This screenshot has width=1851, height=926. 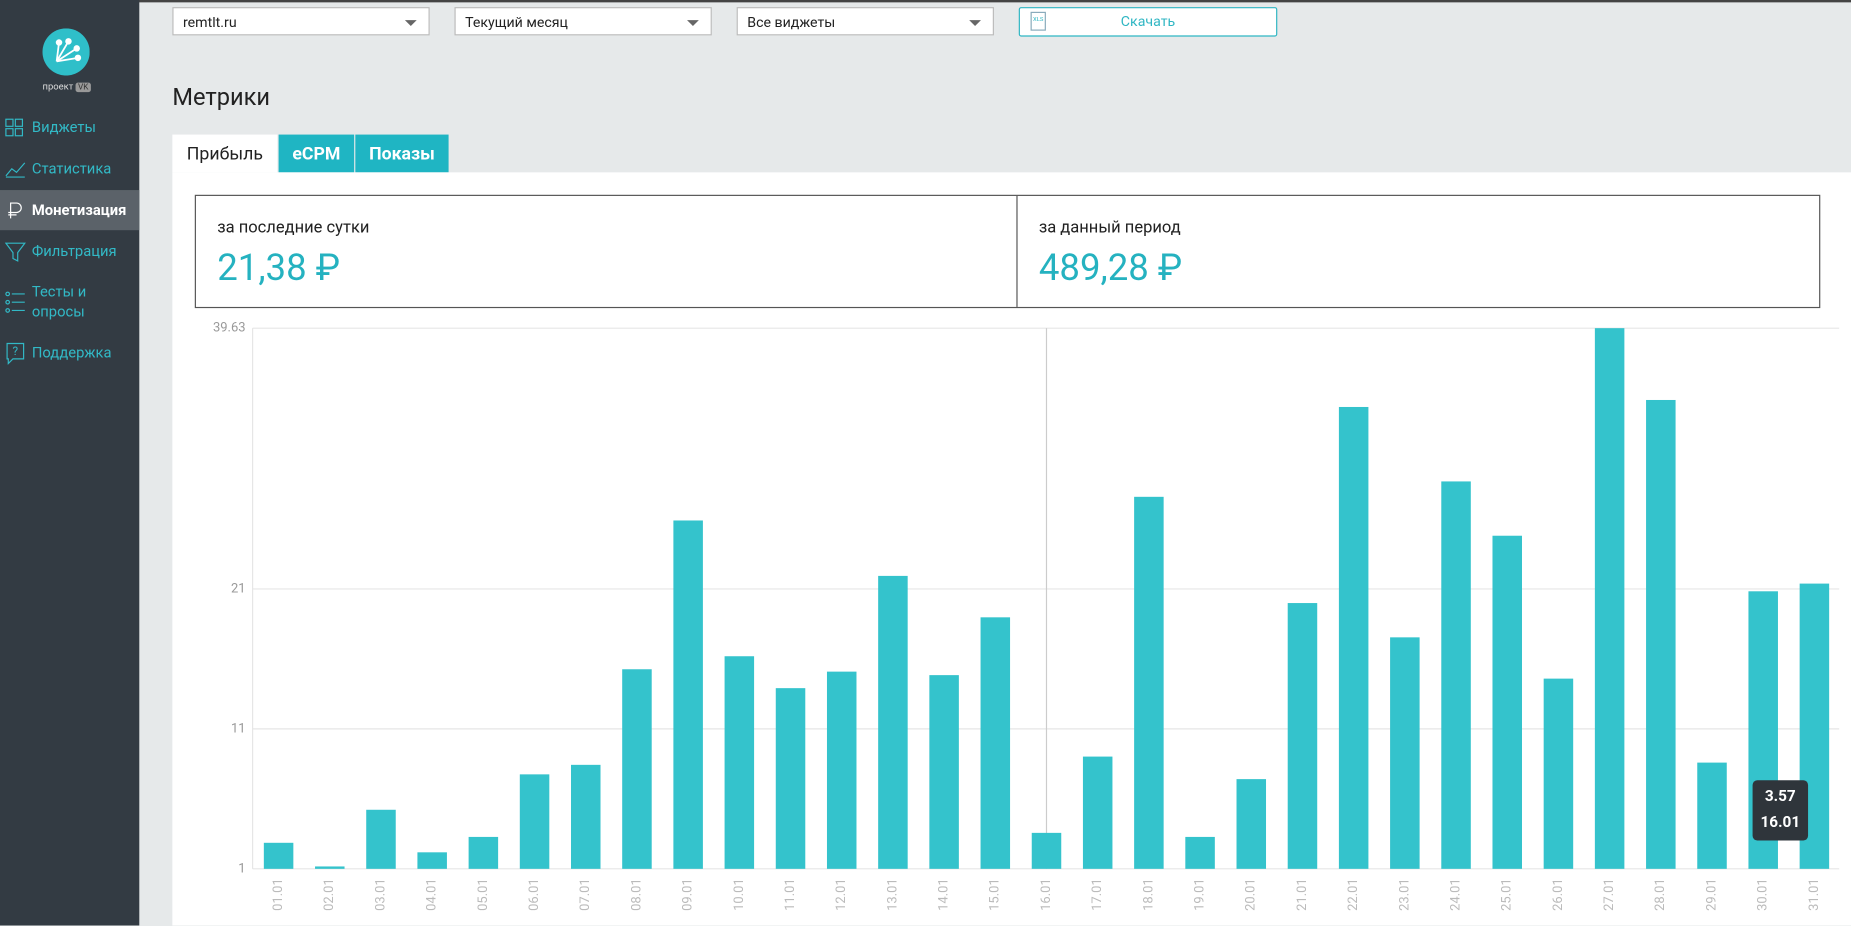 I want to click on y-tick-label: 39.63, so click(x=229, y=328).